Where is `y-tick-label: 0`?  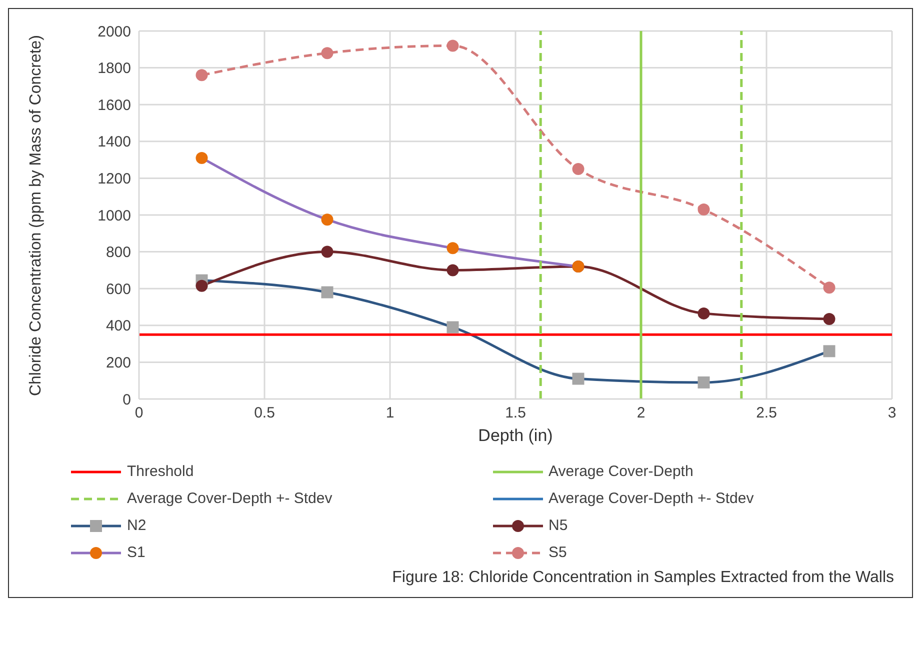 y-tick-label: 0 is located at coordinates (126, 399).